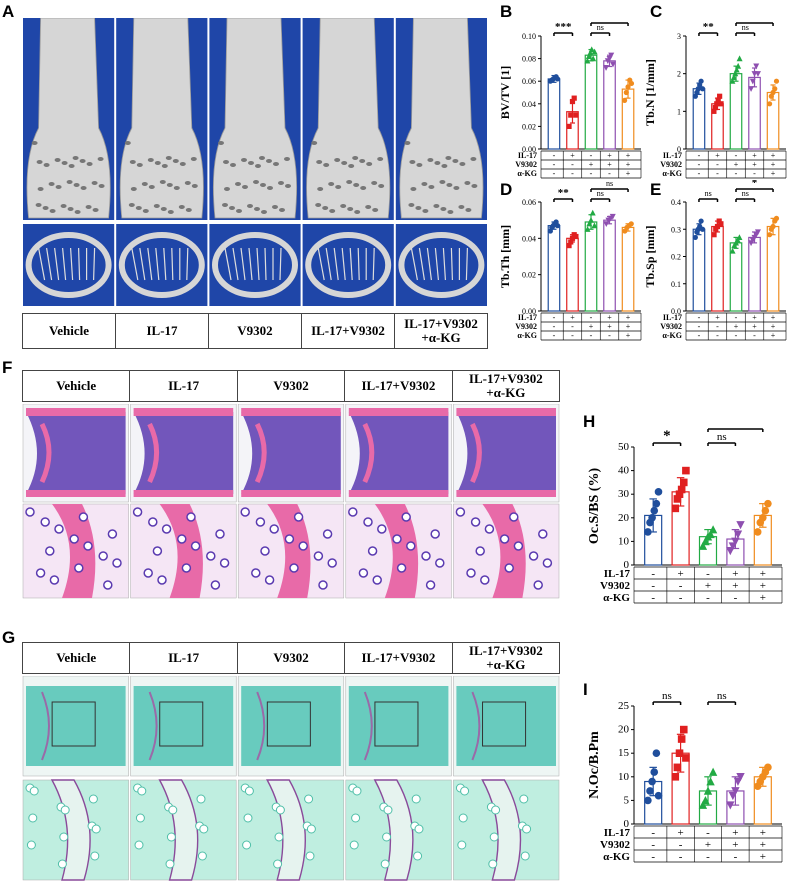 The image size is (790, 885). I want to click on y-tick-label: 0.00, so click(529, 149).